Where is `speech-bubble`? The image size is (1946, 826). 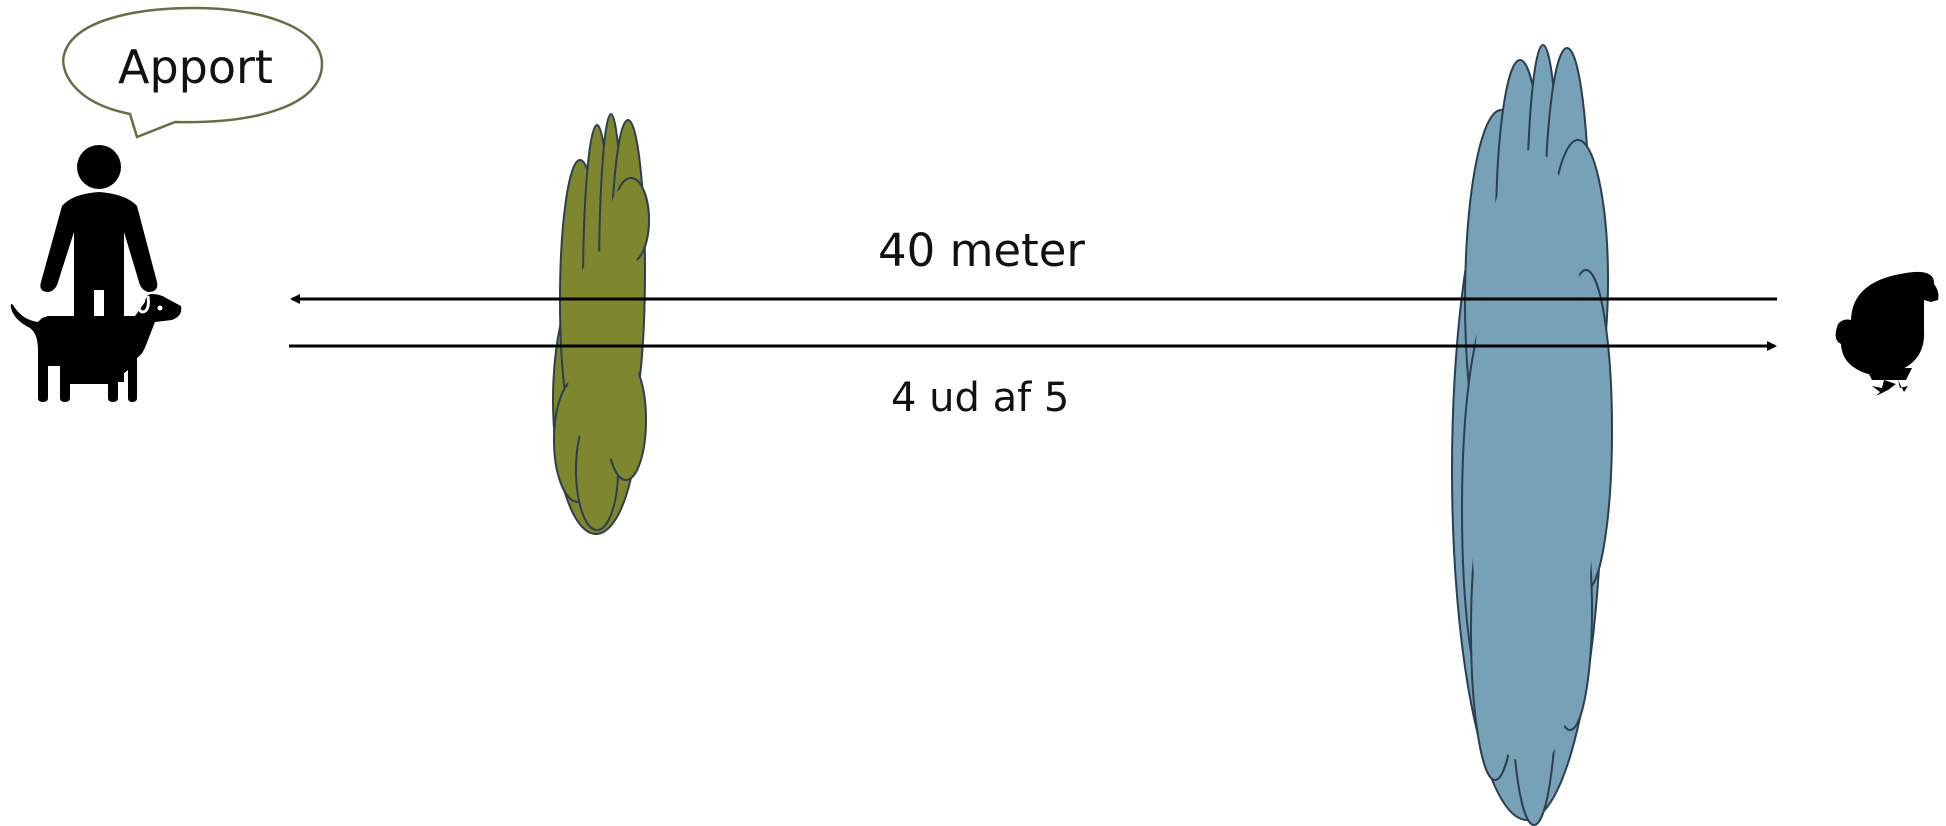 speech-bubble is located at coordinates (193, 72).